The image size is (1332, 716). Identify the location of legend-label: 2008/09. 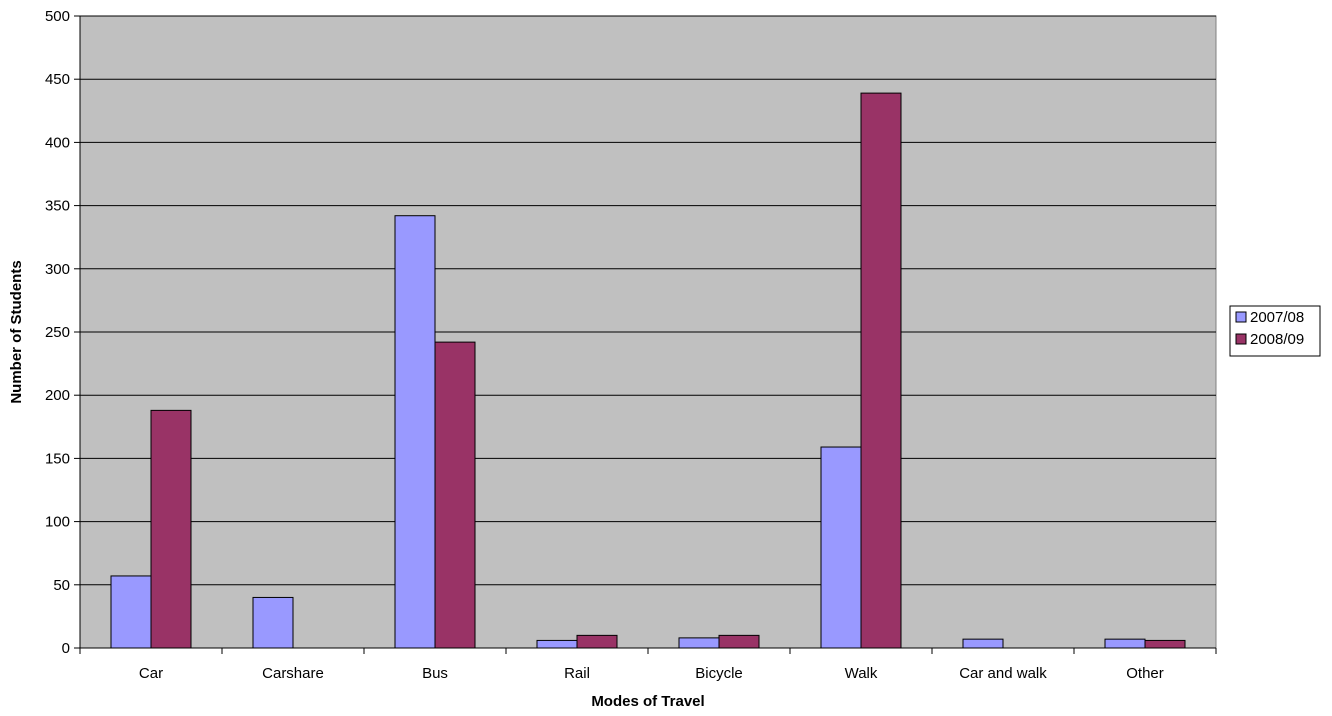
(1277, 339).